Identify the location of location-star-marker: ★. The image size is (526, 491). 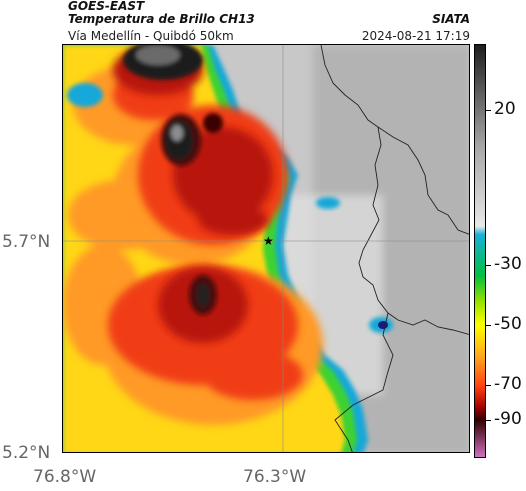
(268, 241).